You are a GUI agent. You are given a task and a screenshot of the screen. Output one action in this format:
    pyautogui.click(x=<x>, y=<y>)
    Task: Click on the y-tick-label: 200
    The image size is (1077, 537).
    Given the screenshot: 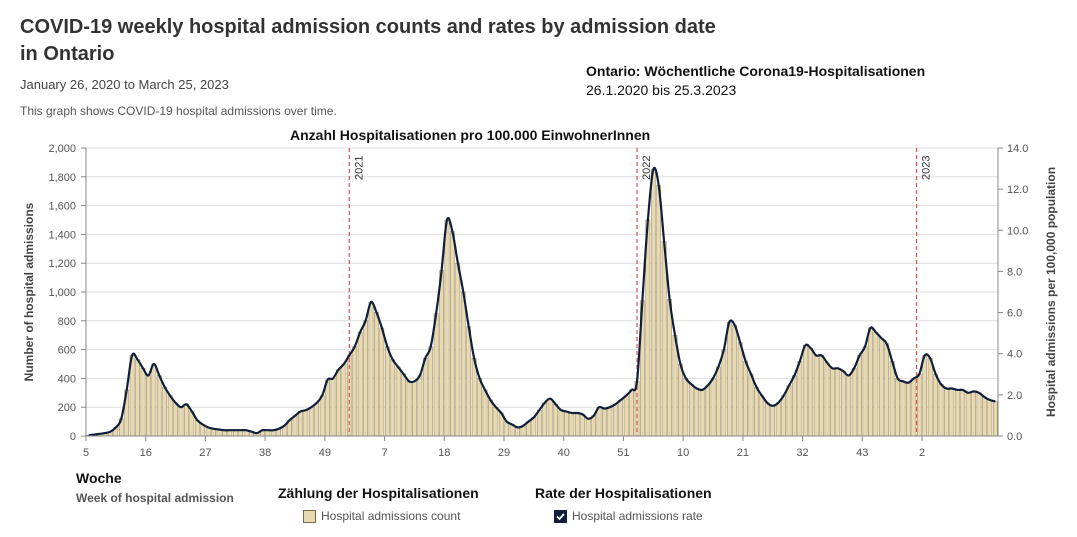 What is the action you would take?
    pyautogui.click(x=67, y=408)
    